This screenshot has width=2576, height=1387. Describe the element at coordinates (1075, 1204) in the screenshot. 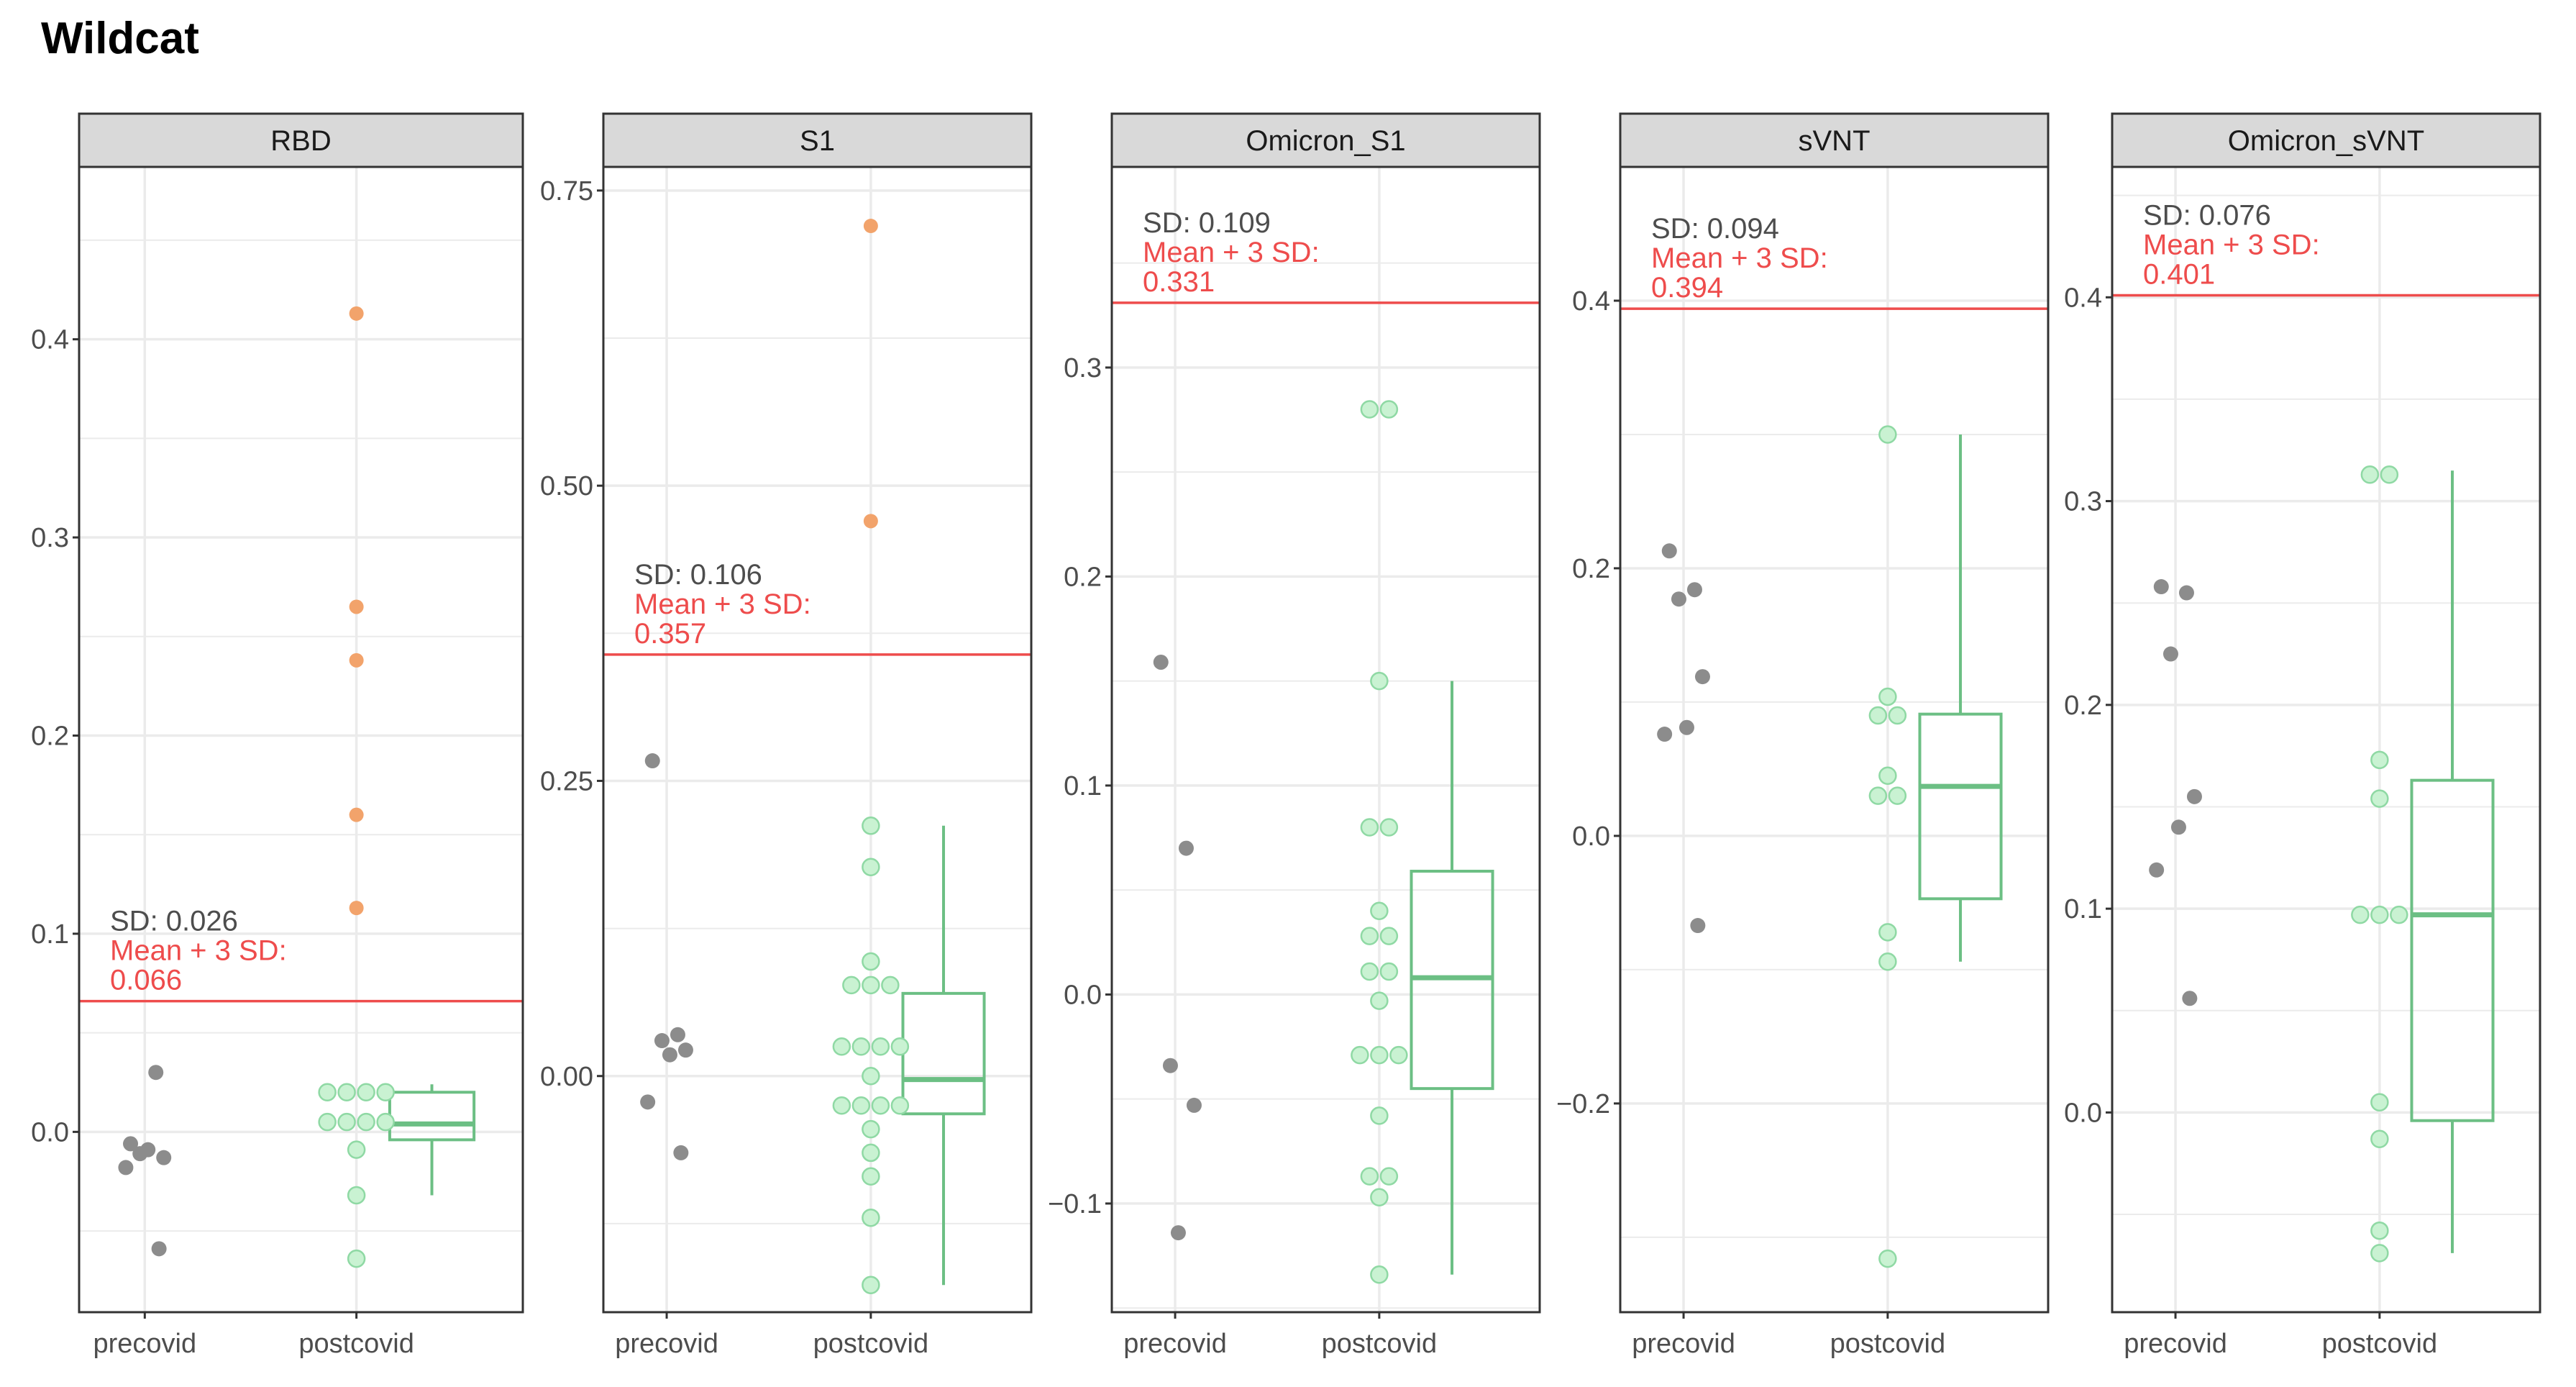

I see `y-tick-label: −0.1` at that location.